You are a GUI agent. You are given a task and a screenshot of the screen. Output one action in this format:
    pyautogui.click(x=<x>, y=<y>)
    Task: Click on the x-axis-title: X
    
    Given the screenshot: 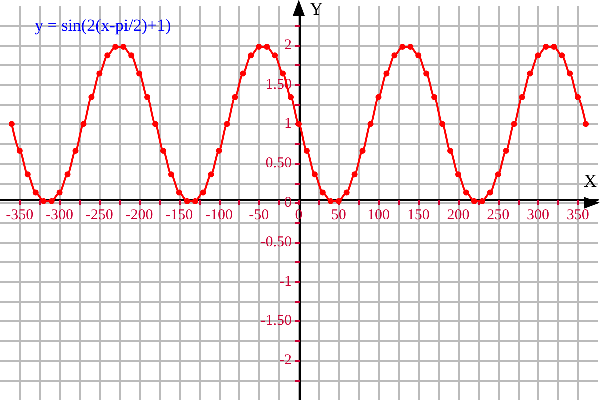 What is the action you would take?
    pyautogui.click(x=590, y=181)
    